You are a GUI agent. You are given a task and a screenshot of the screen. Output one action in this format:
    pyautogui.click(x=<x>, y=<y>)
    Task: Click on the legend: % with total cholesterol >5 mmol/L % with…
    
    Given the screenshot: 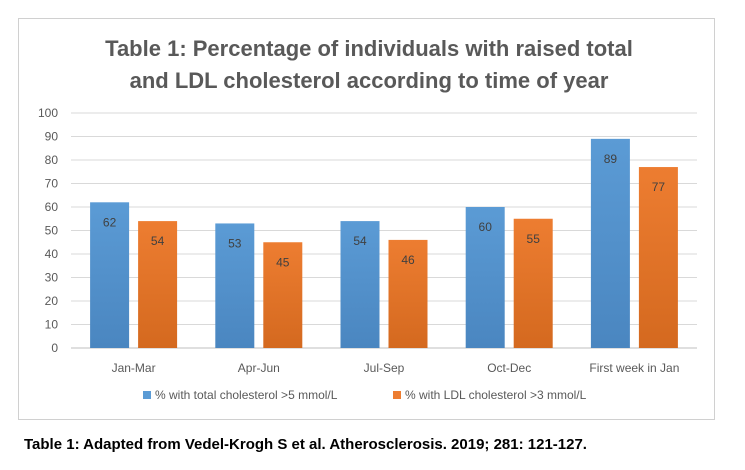 What is the action you would take?
    pyautogui.click(x=365, y=395)
    